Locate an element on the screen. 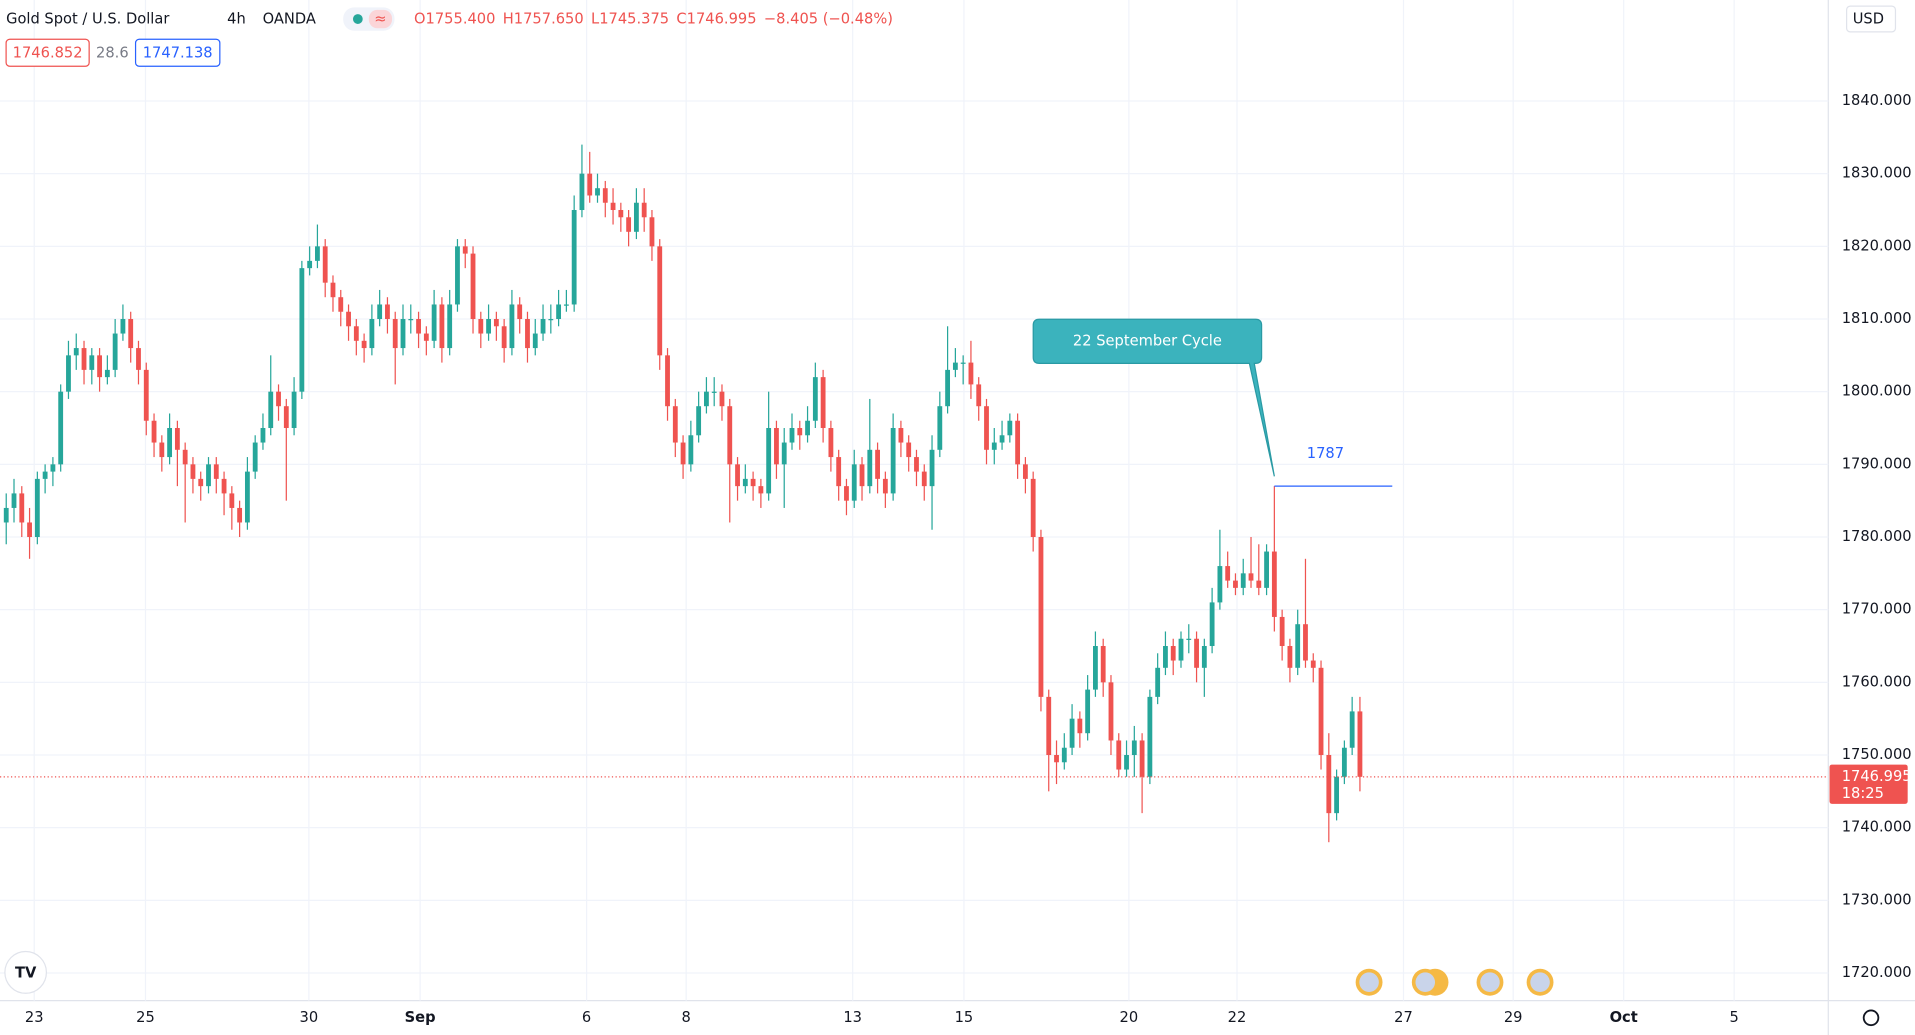 This screenshot has height=1035, width=1915. delay-glyph: ≈ is located at coordinates (380, 19).